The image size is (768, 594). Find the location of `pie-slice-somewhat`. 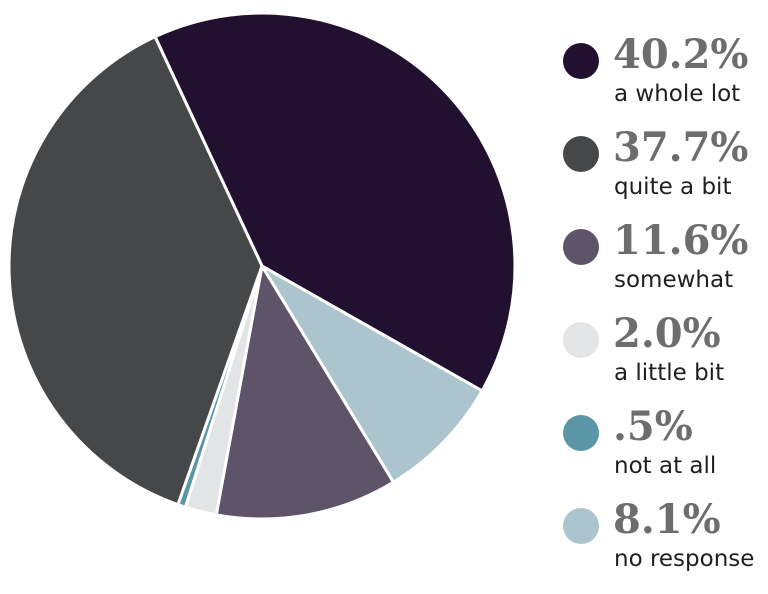

pie-slice-somewhat is located at coordinates (304, 392).